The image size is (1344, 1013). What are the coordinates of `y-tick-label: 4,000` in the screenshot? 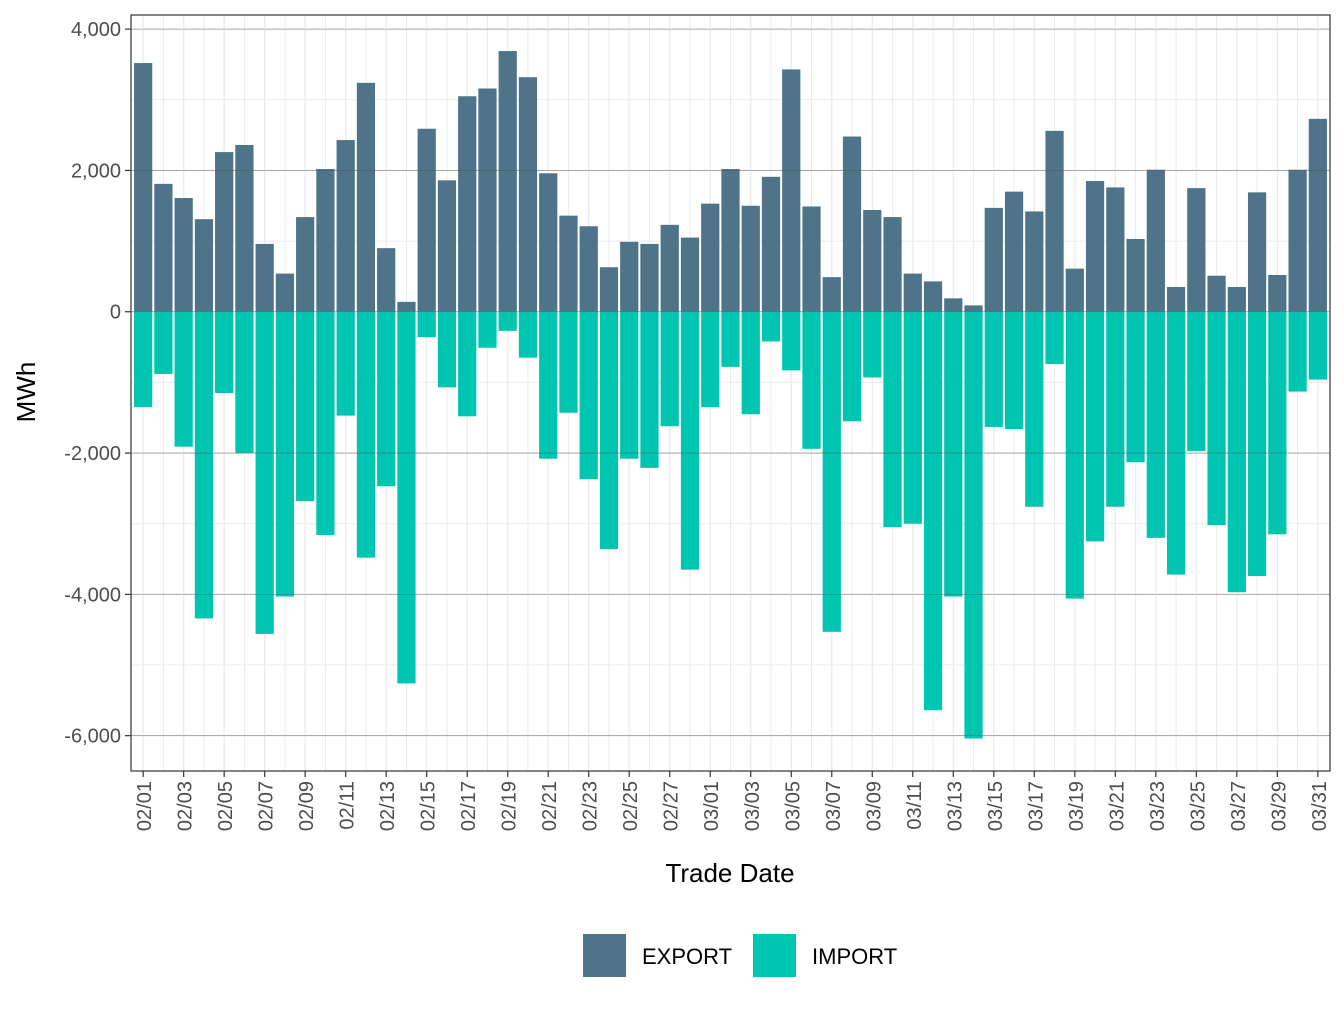 It's located at (96, 30).